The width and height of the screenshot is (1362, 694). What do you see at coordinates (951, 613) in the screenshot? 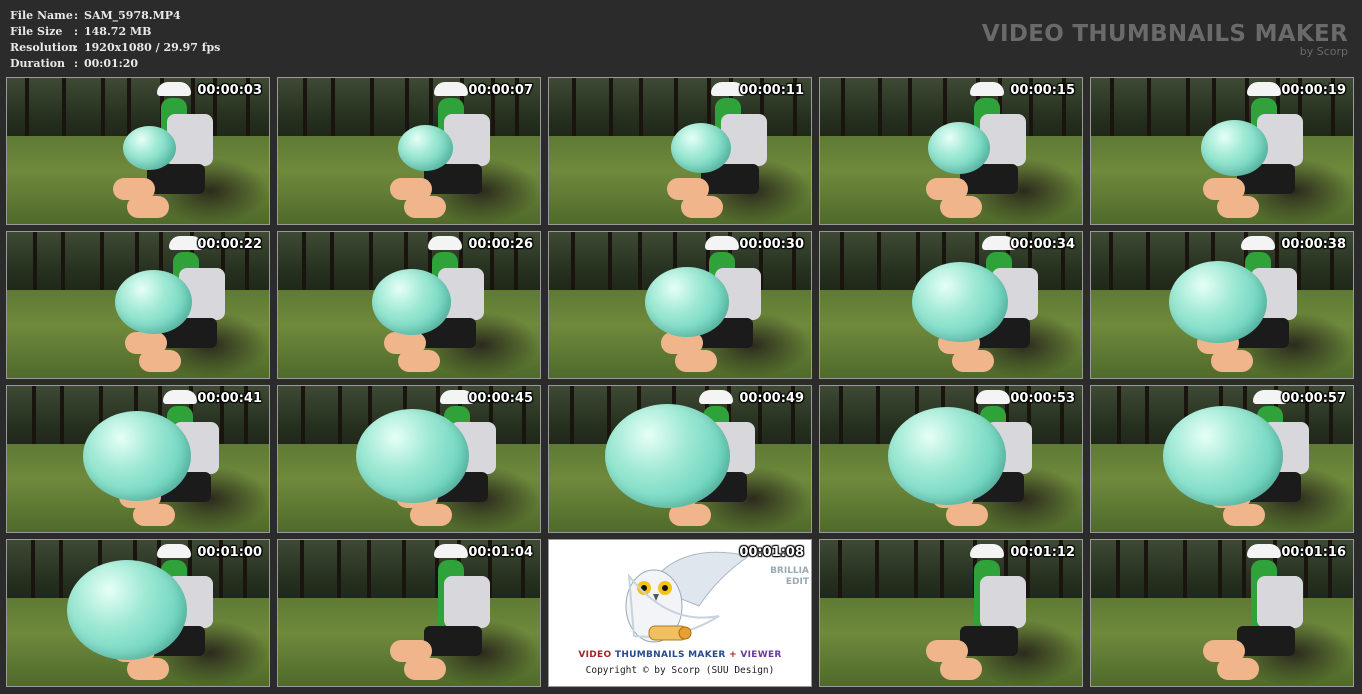
I see `video-thumbnail: 00:01:12` at bounding box center [951, 613].